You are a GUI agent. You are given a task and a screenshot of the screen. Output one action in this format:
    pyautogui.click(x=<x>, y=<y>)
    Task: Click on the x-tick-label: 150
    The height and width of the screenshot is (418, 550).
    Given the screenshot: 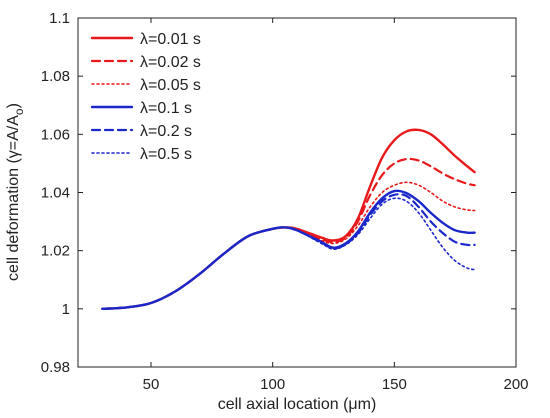 What is the action you would take?
    pyautogui.click(x=394, y=384)
    